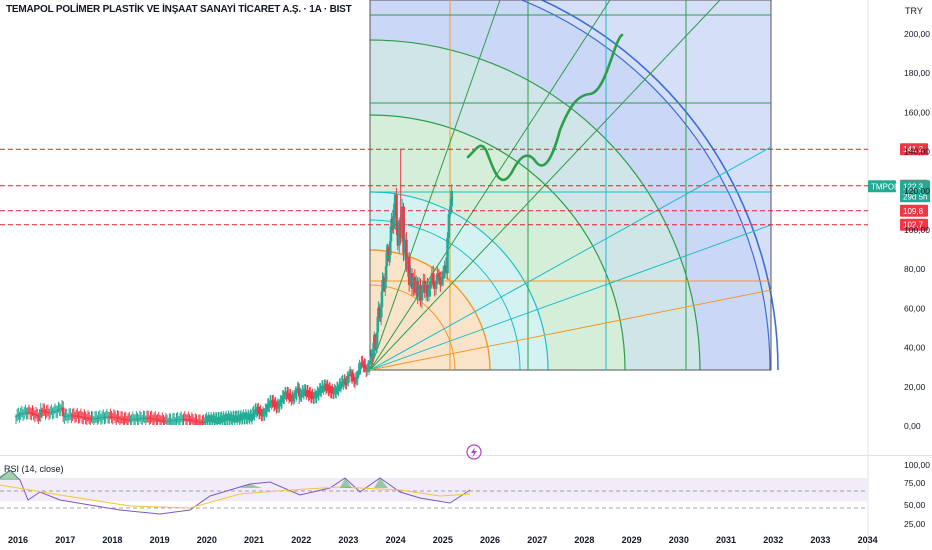  I want to click on x-tick-label: 2024, so click(396, 540).